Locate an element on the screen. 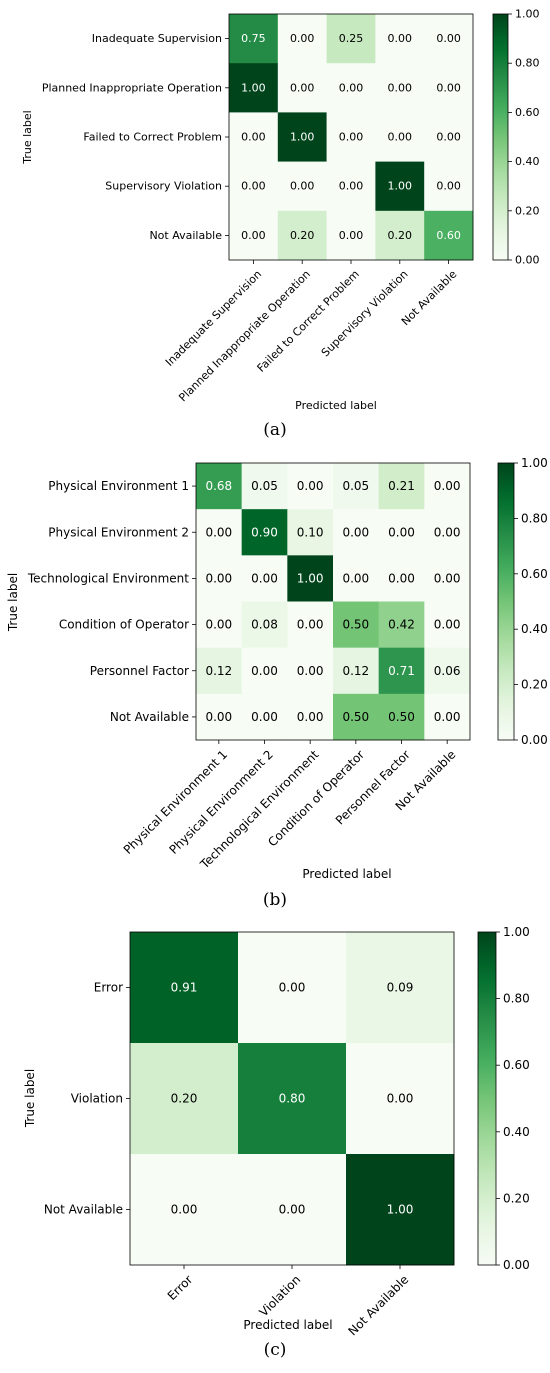  y-tick-label: Technological Environment is located at coordinates (108, 578).